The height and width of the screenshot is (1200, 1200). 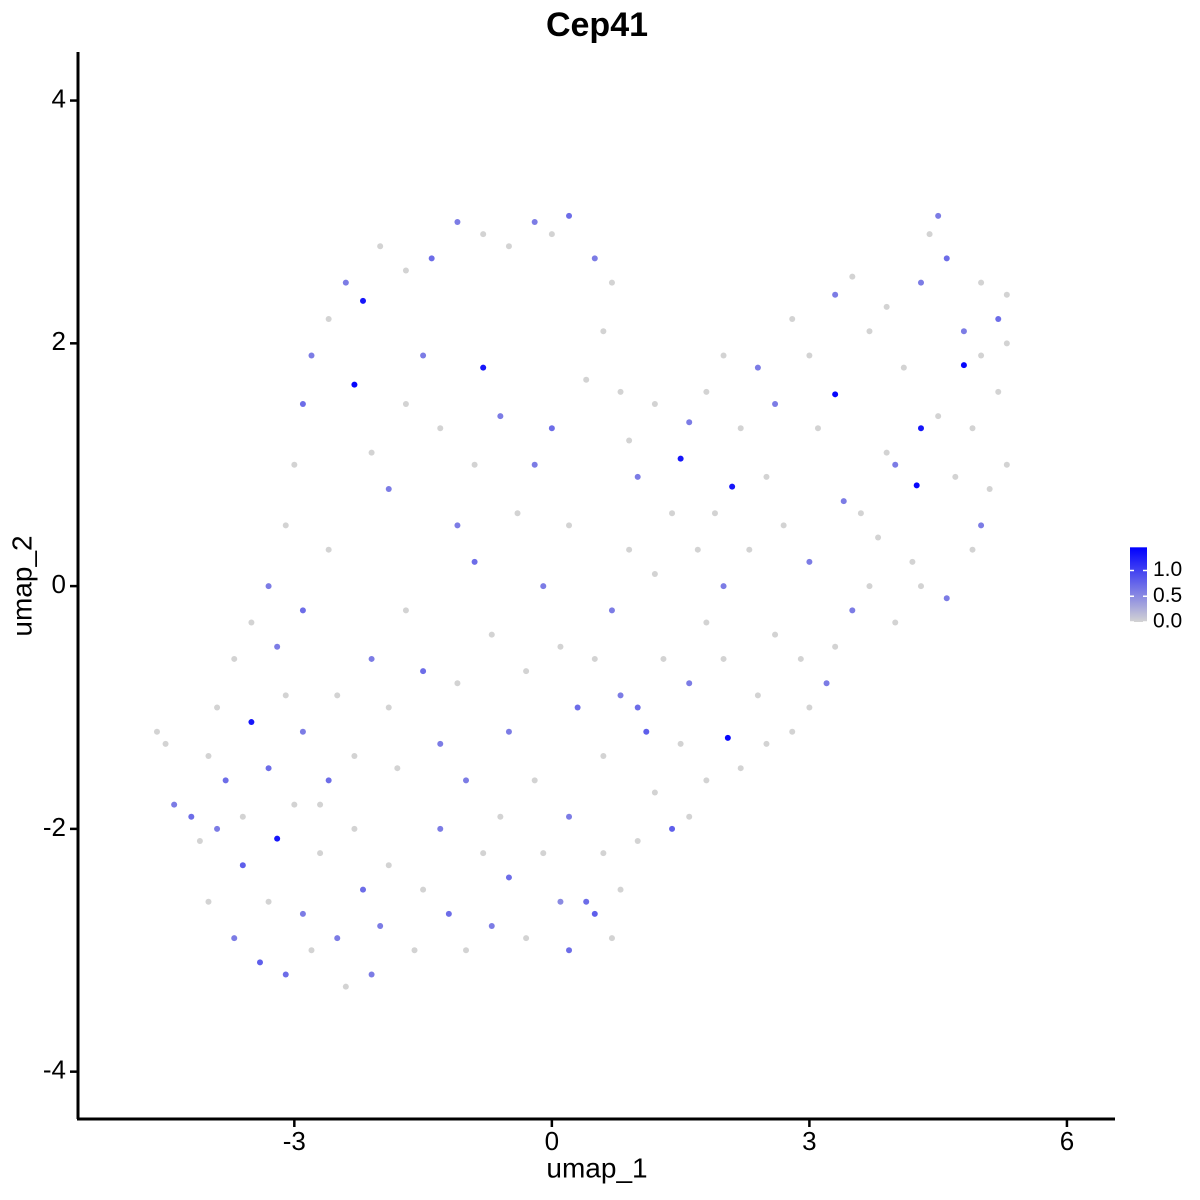 I want to click on y-axis-title: umap_2, so click(x=21, y=585).